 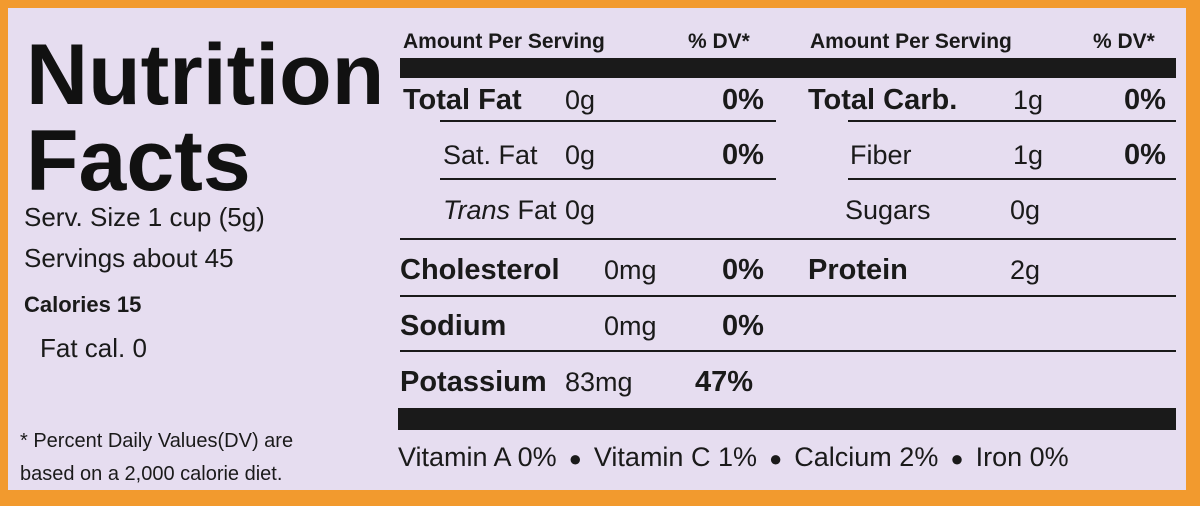 What do you see at coordinates (477, 457) in the screenshot?
I see `vitamin: Vitamin A 0%` at bounding box center [477, 457].